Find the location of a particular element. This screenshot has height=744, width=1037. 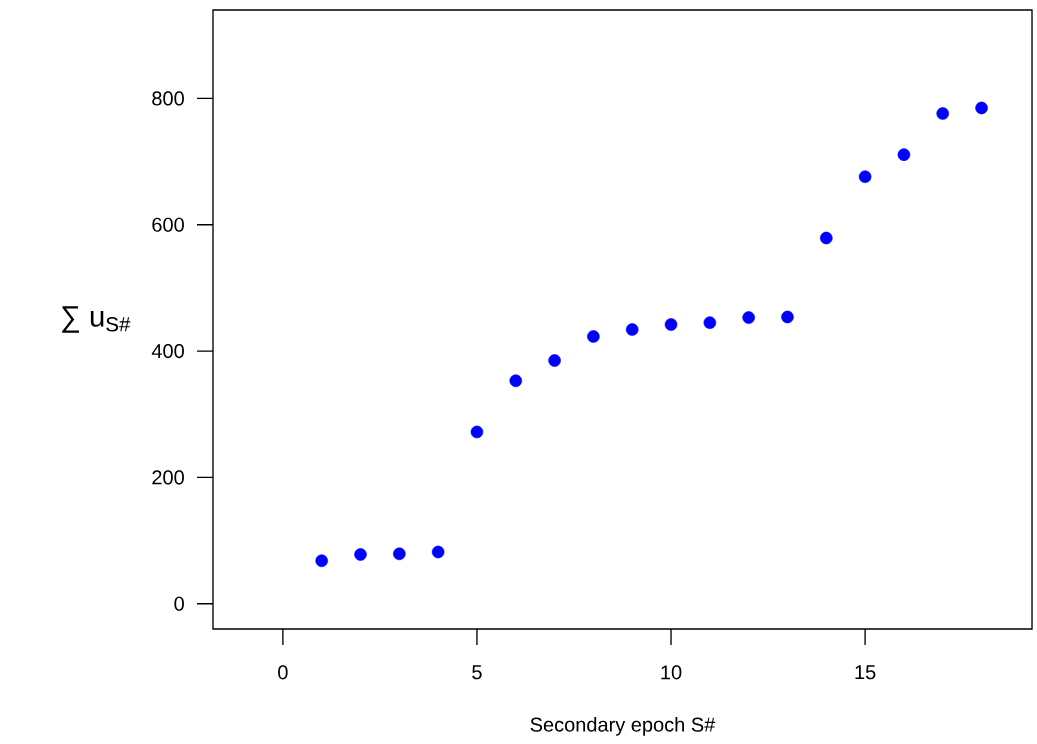

x-tick-label: 5 is located at coordinates (477, 672).